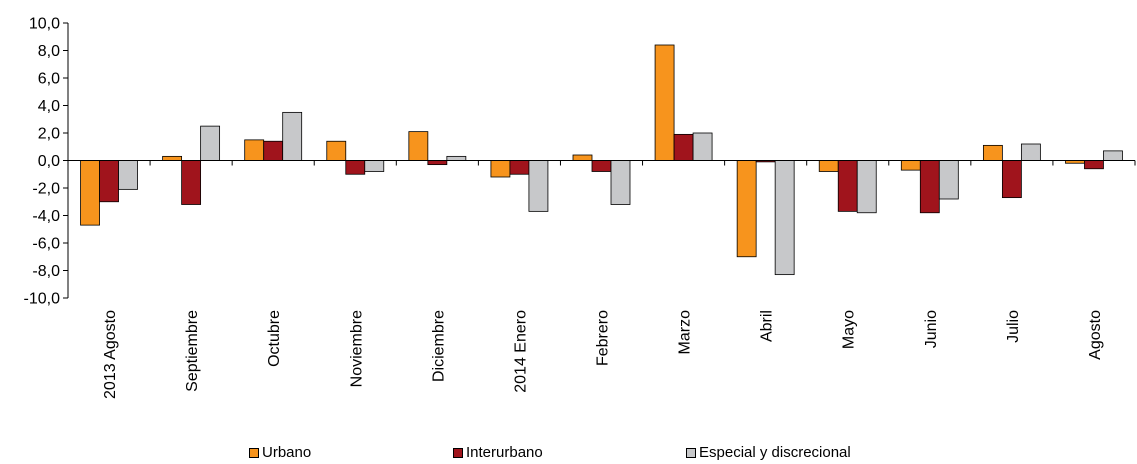  Describe the element at coordinates (691, 453) in the screenshot. I see `legend-swatch-especial-y-discrecional` at that location.